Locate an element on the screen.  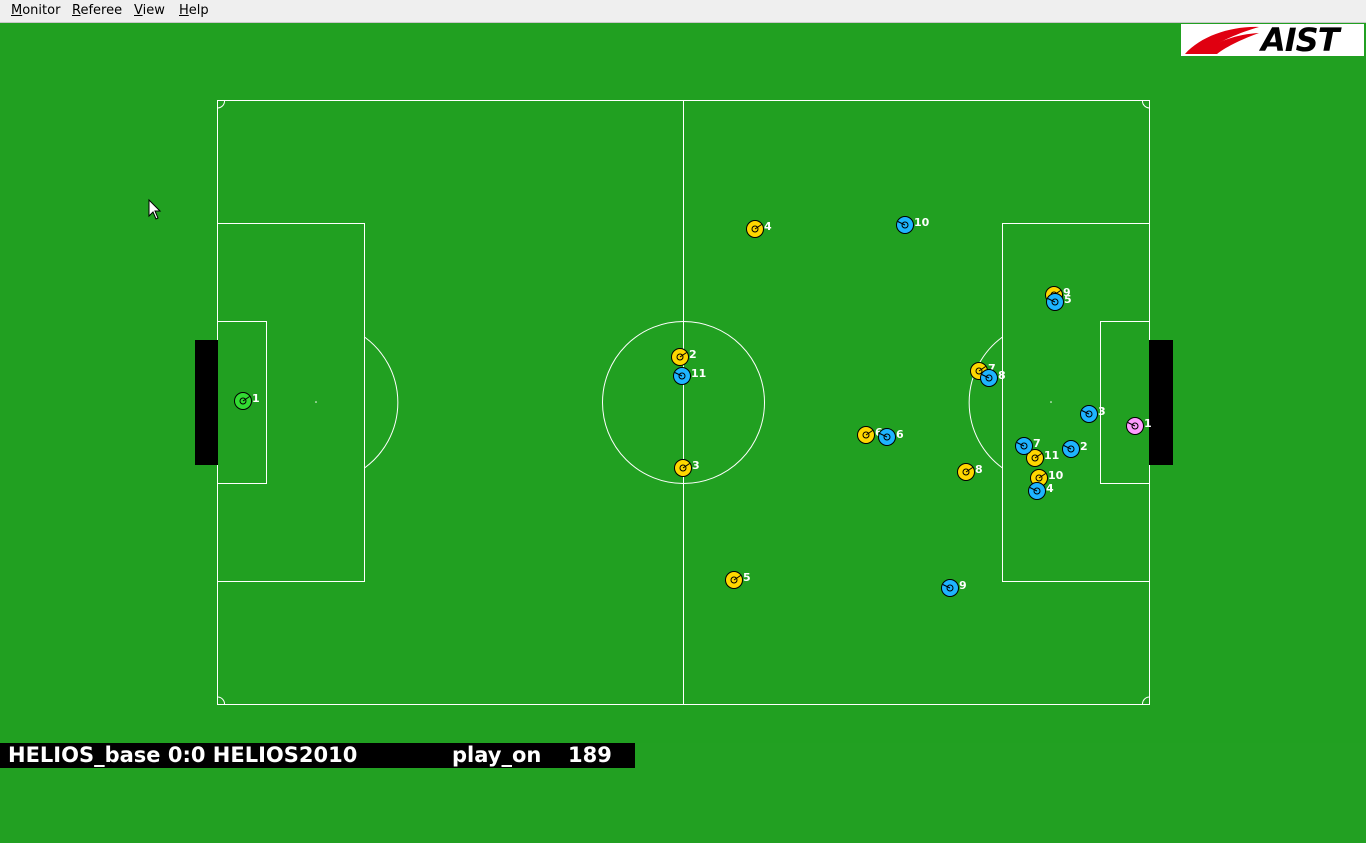
player-left-5: 5 is located at coordinates (738, 580).